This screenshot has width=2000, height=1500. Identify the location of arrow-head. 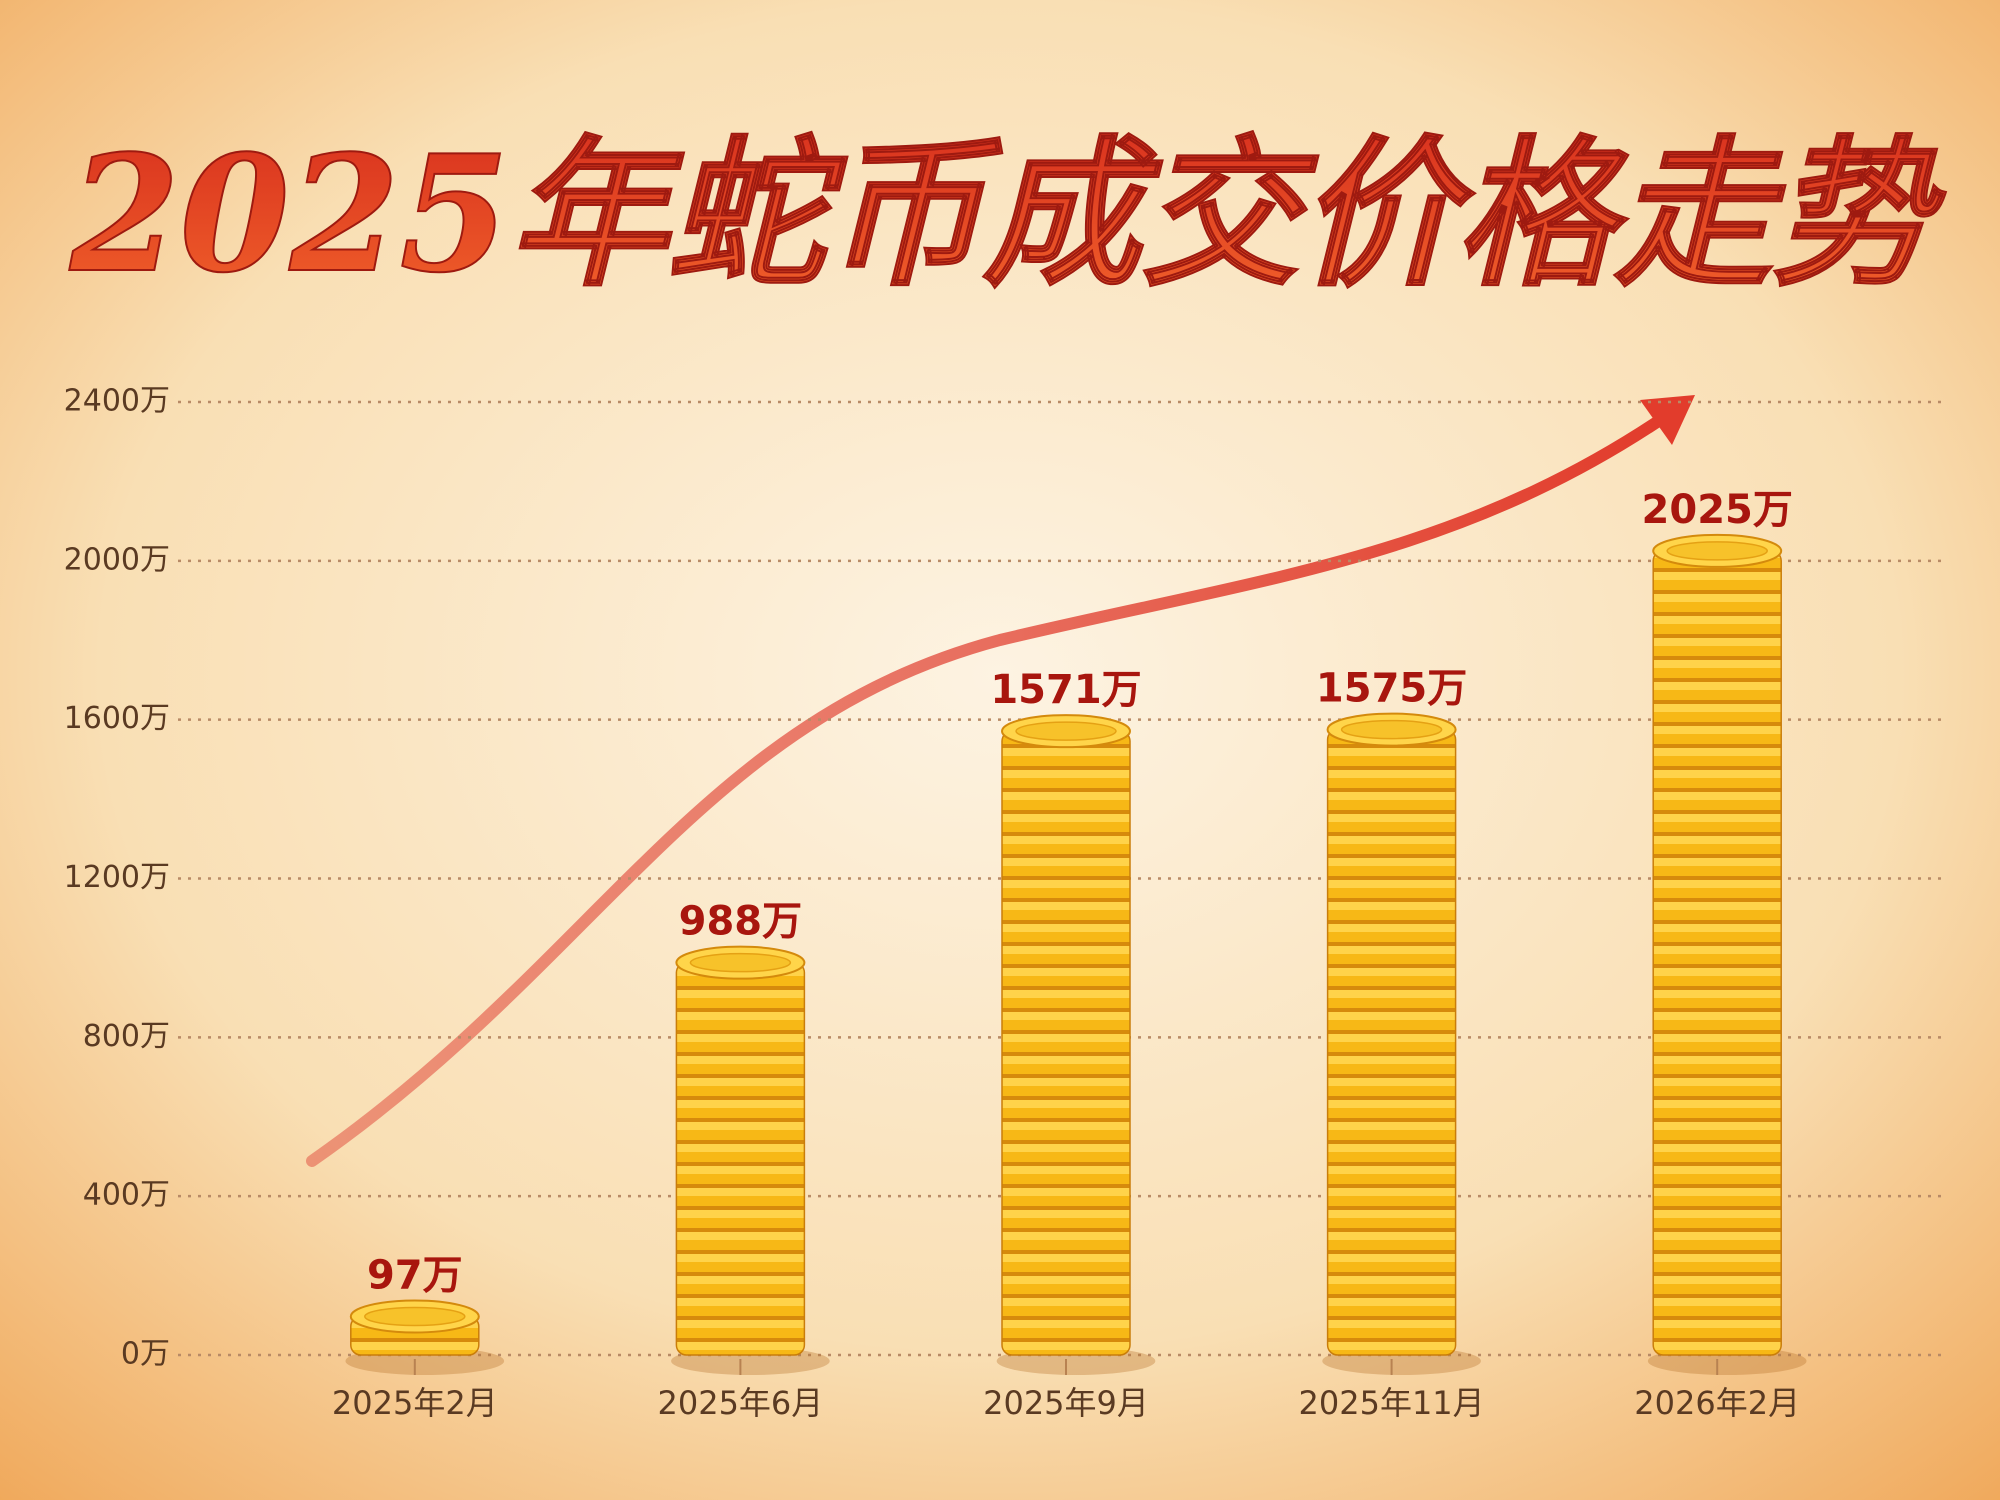
(1667, 420).